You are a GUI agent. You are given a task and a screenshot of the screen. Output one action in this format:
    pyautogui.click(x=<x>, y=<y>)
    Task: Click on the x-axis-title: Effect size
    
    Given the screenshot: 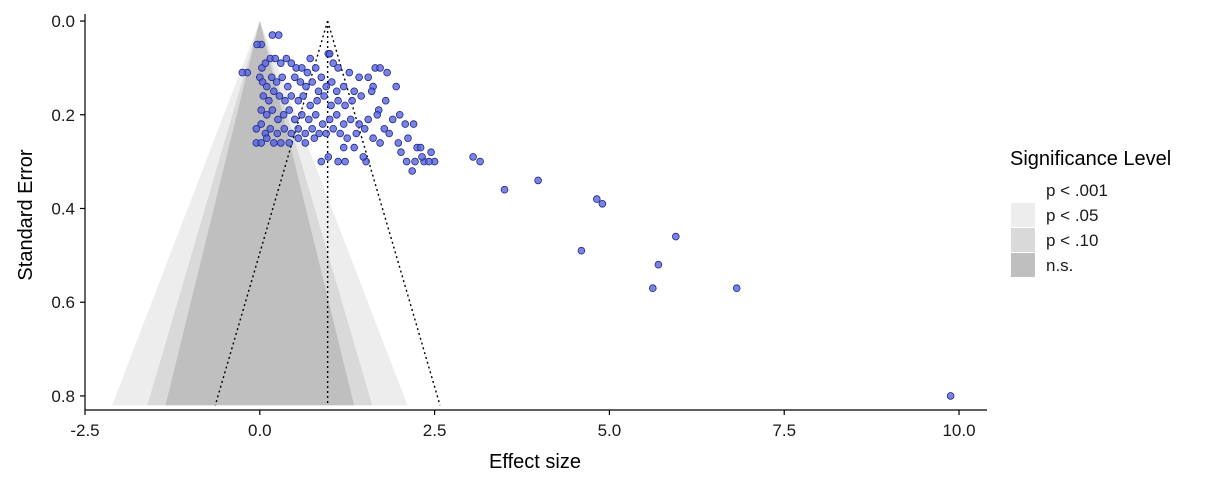 What is the action you would take?
    pyautogui.click(x=535, y=462)
    